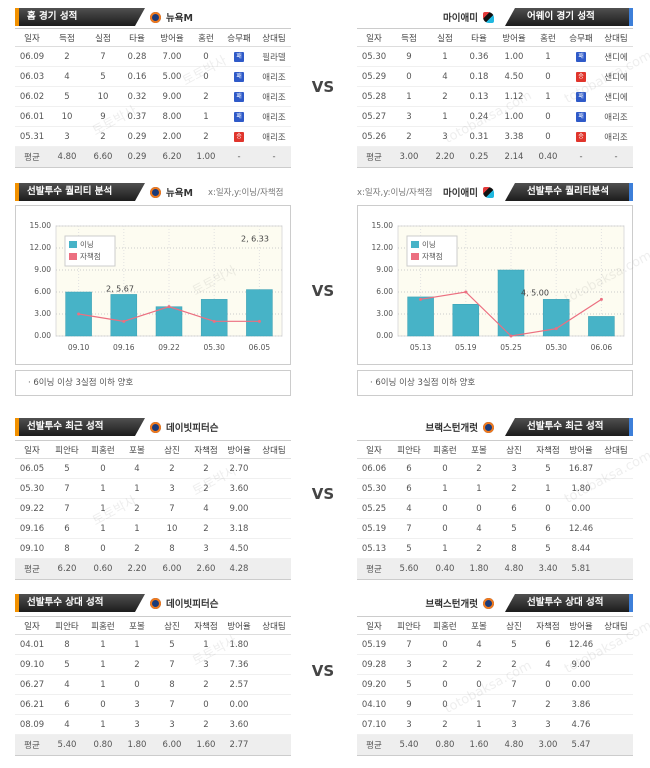 The image size is (650, 768). What do you see at coordinates (274, 625) in the screenshot?
I see `column-header: 상대팀` at bounding box center [274, 625].